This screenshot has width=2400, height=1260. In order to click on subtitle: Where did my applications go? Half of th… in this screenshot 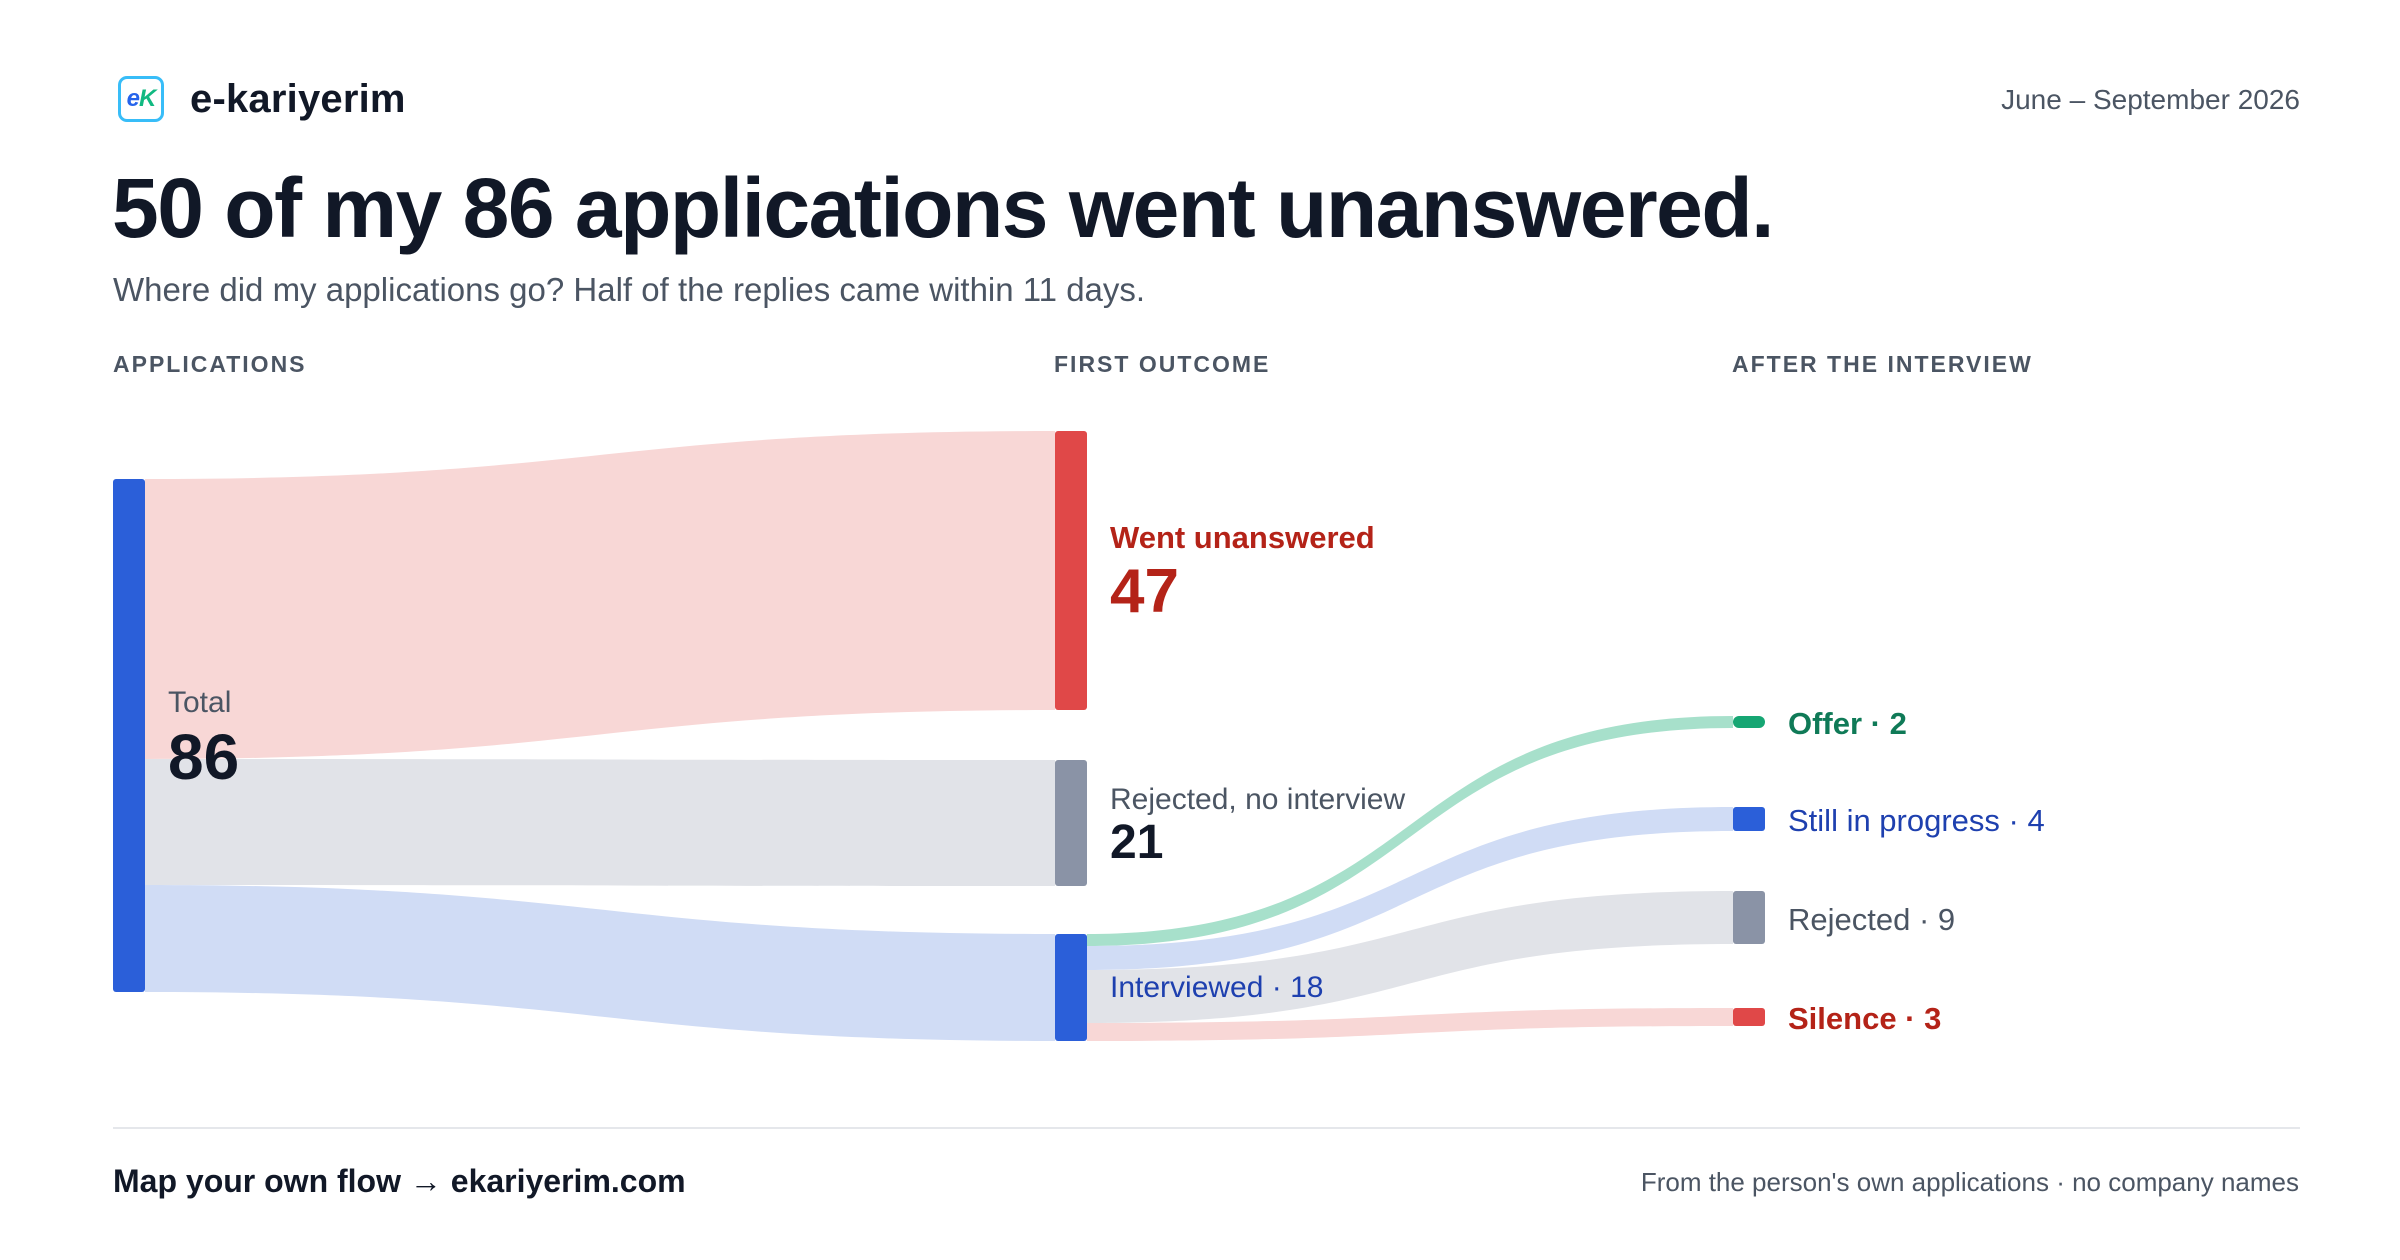, I will do `click(629, 289)`.